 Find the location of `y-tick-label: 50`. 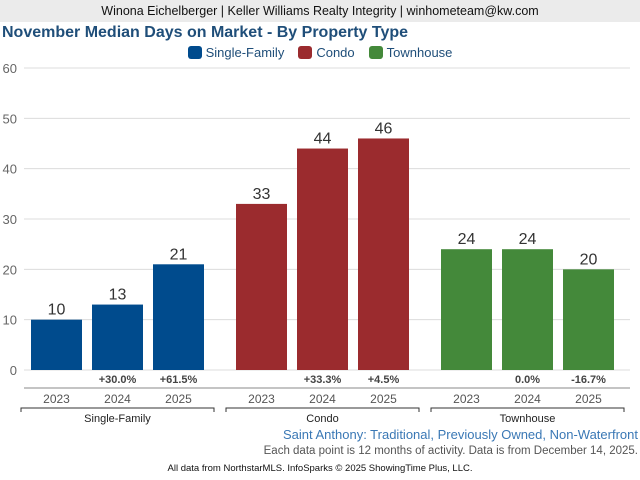

y-tick-label: 50 is located at coordinates (10, 118).